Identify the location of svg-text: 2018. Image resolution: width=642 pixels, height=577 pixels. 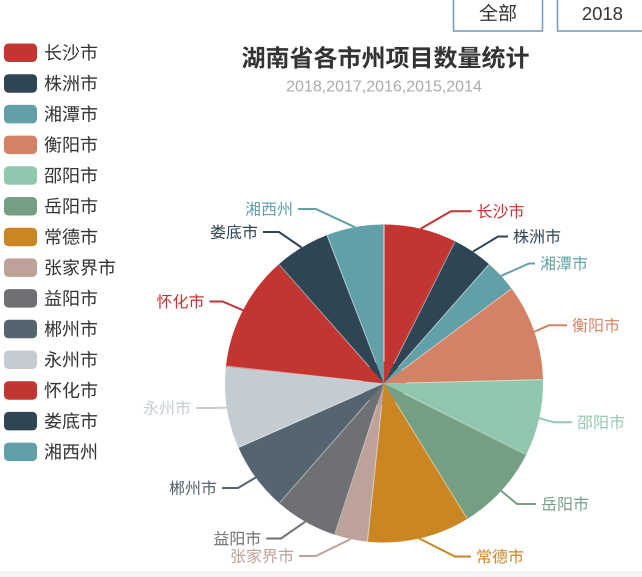
(602, 13).